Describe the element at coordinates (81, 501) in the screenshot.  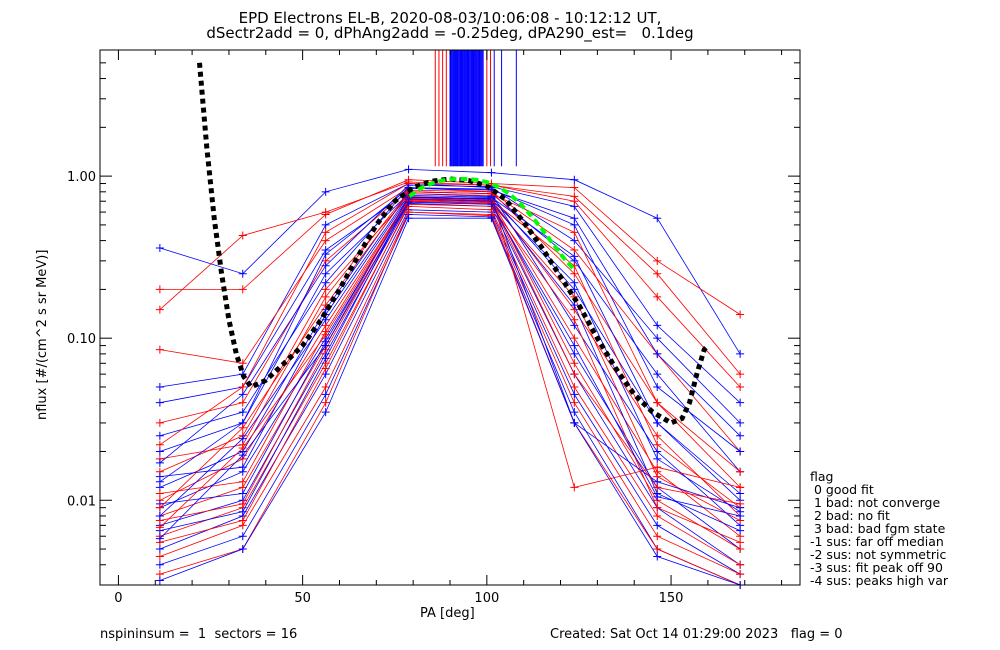
I see `y-tick-label: 0.01` at that location.